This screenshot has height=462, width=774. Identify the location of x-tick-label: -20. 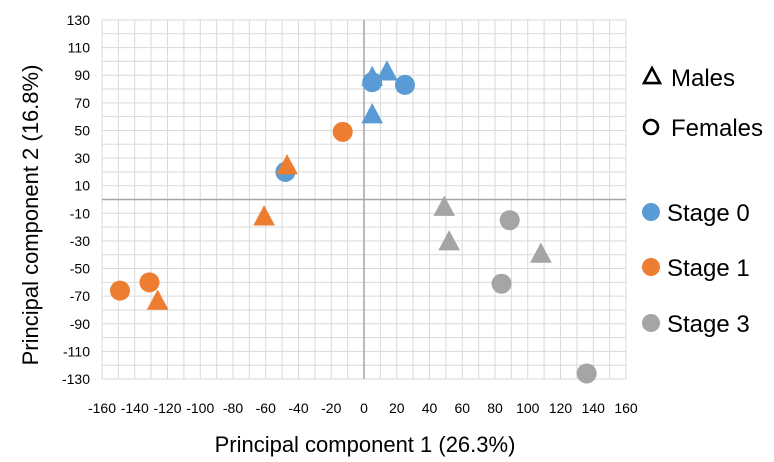
(331, 408).